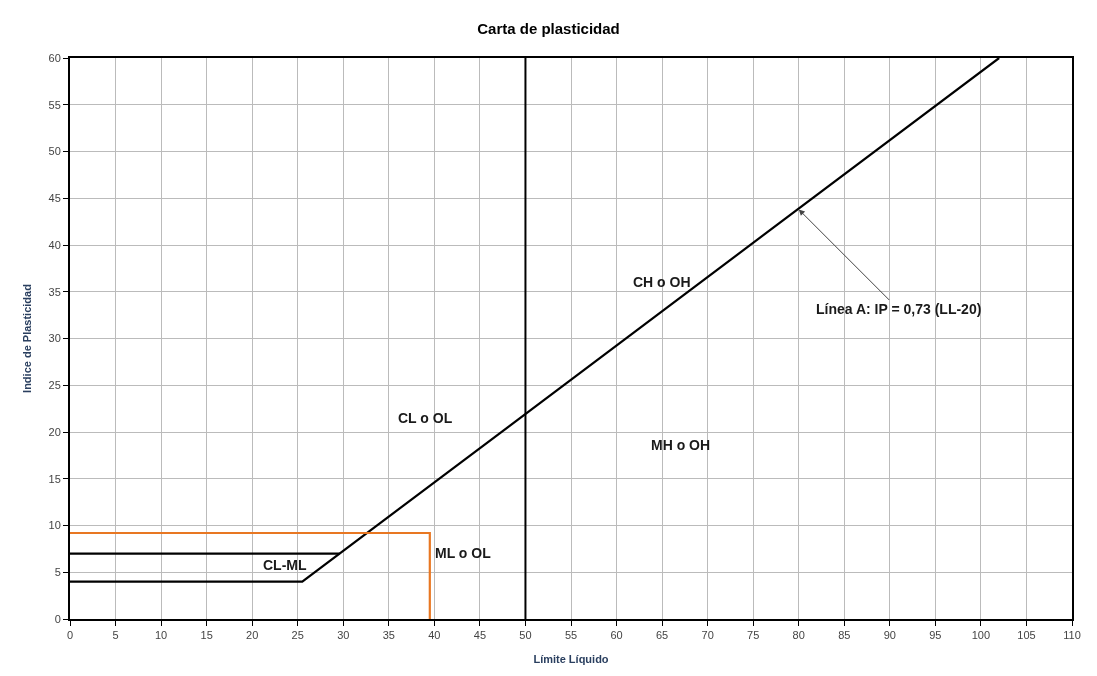  What do you see at coordinates (54, 525) in the screenshot?
I see `y-tick-label: 10` at bounding box center [54, 525].